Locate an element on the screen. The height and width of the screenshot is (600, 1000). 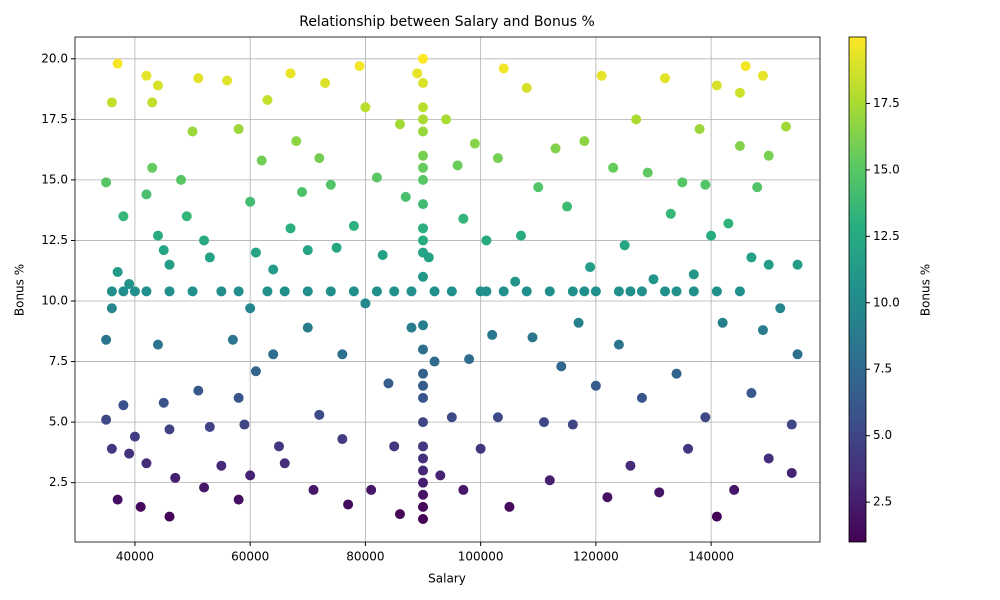
x-tick-label: 40000 is located at coordinates (135, 557).